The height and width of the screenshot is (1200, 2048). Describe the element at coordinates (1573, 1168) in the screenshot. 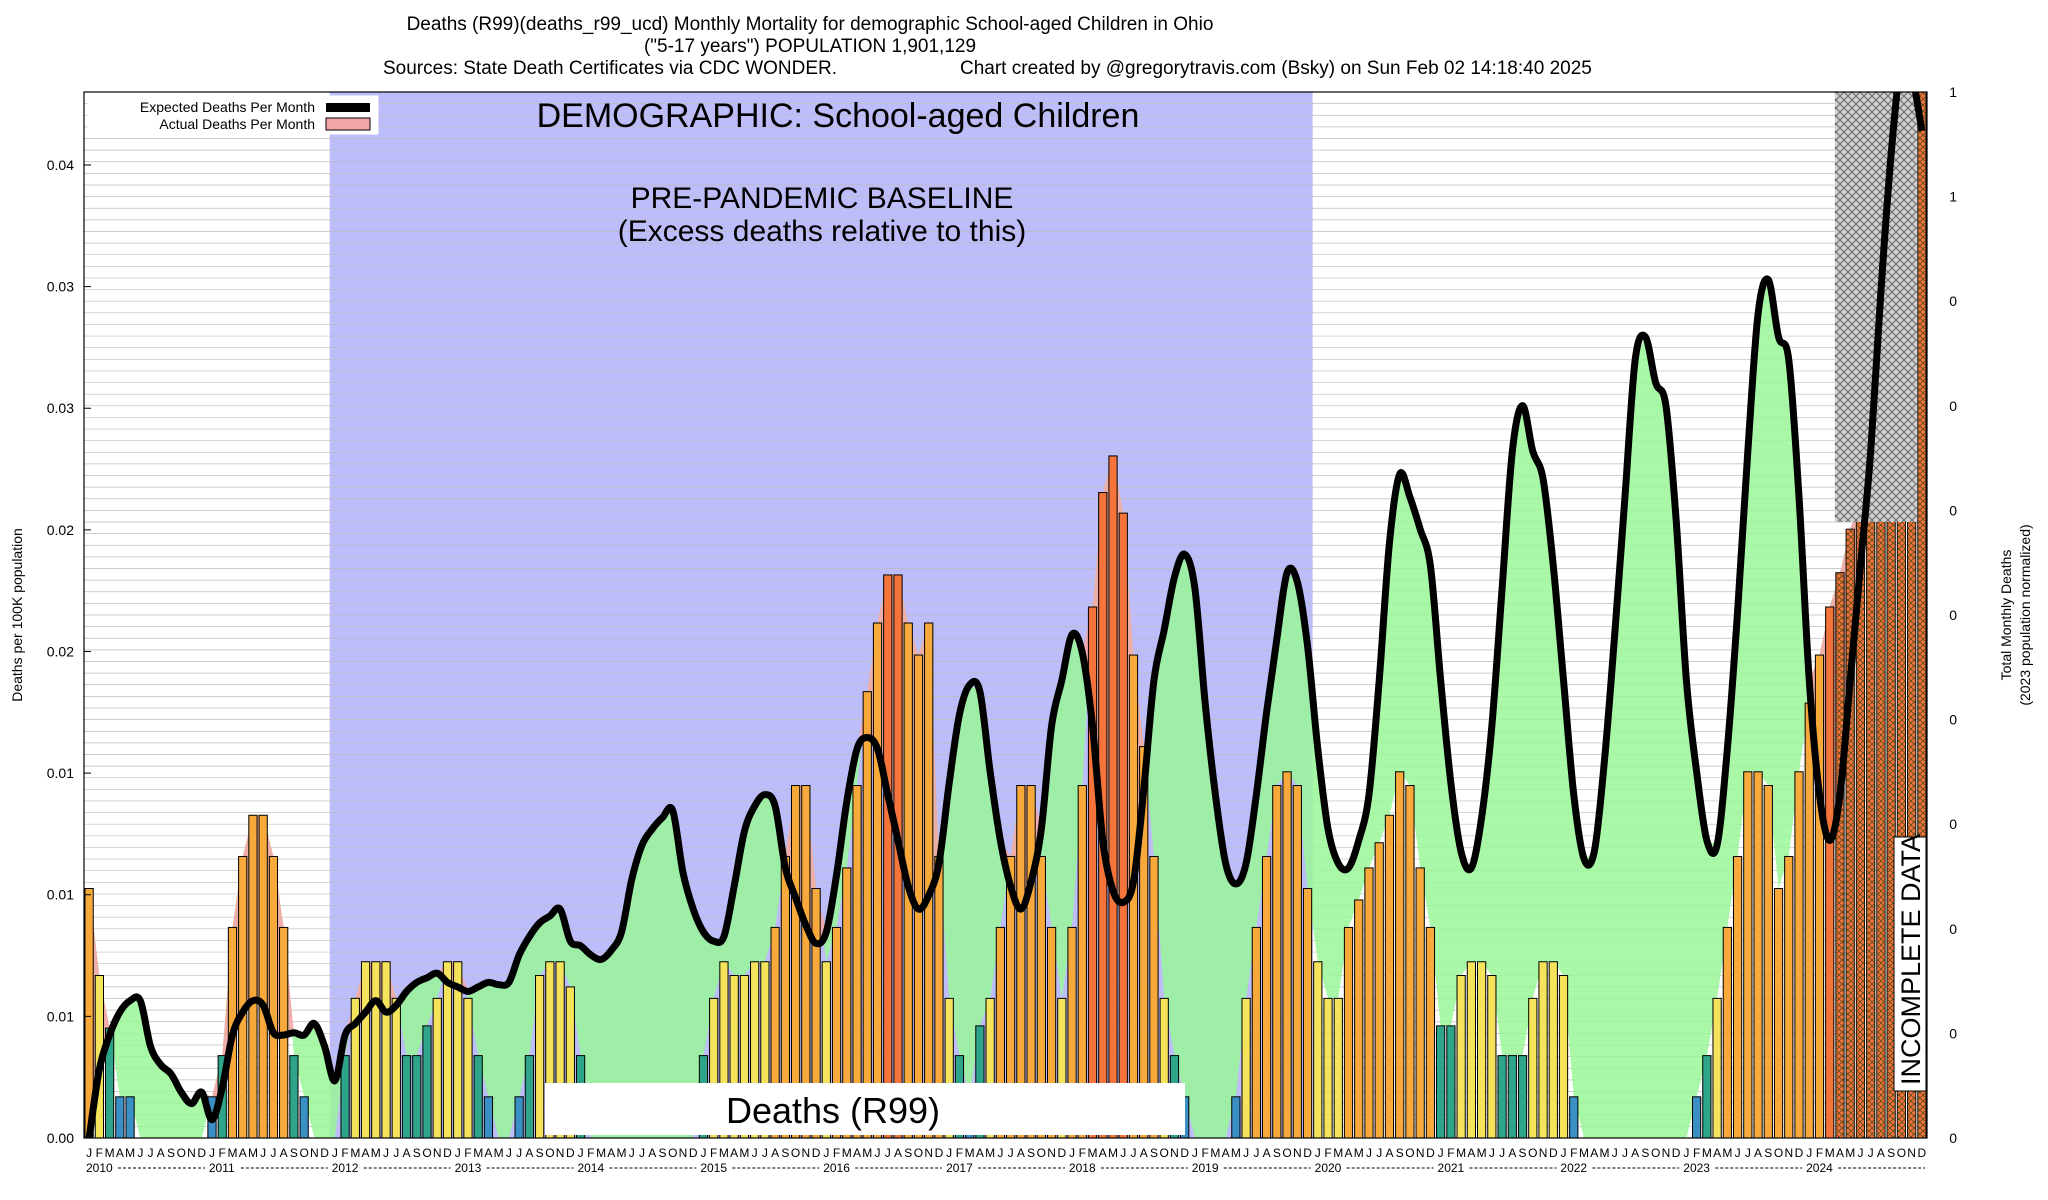

I see `year-tick-label: 2022` at that location.